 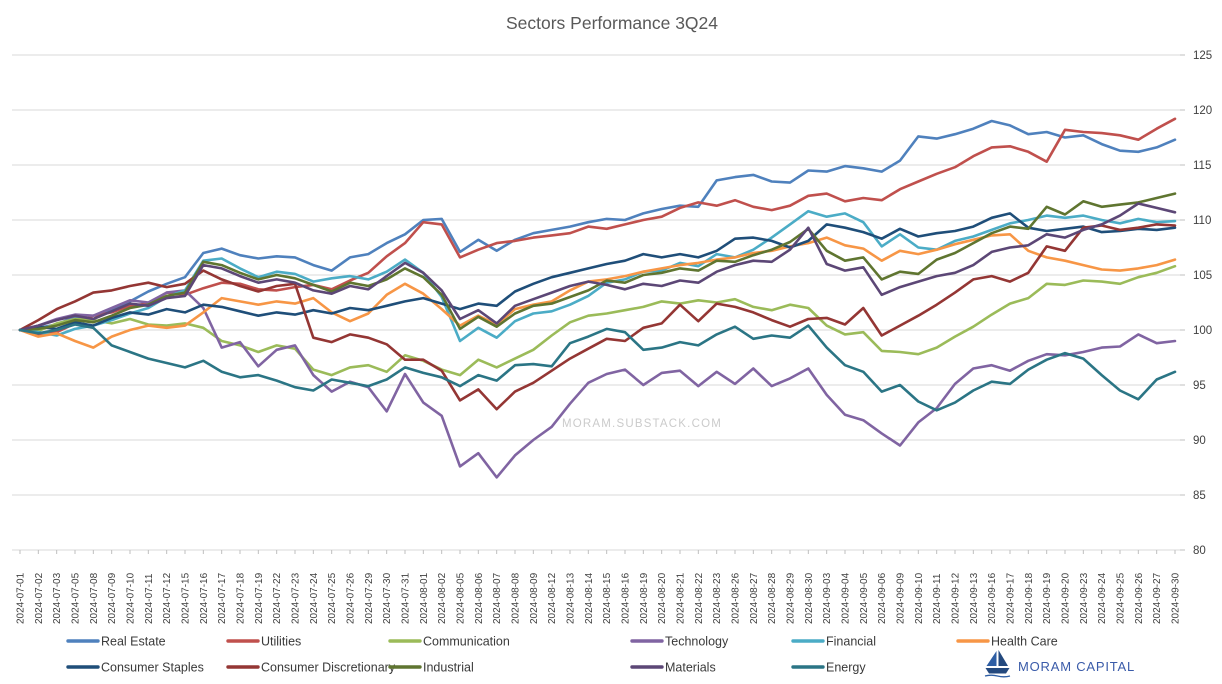 I want to click on x-axis-label: 2024-07-01, so click(x=21, y=598).